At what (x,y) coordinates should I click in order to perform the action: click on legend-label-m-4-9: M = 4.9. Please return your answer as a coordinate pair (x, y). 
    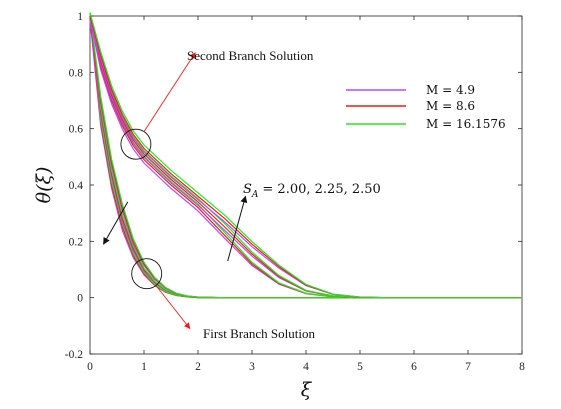
    Looking at the image, I should click on (450, 90).